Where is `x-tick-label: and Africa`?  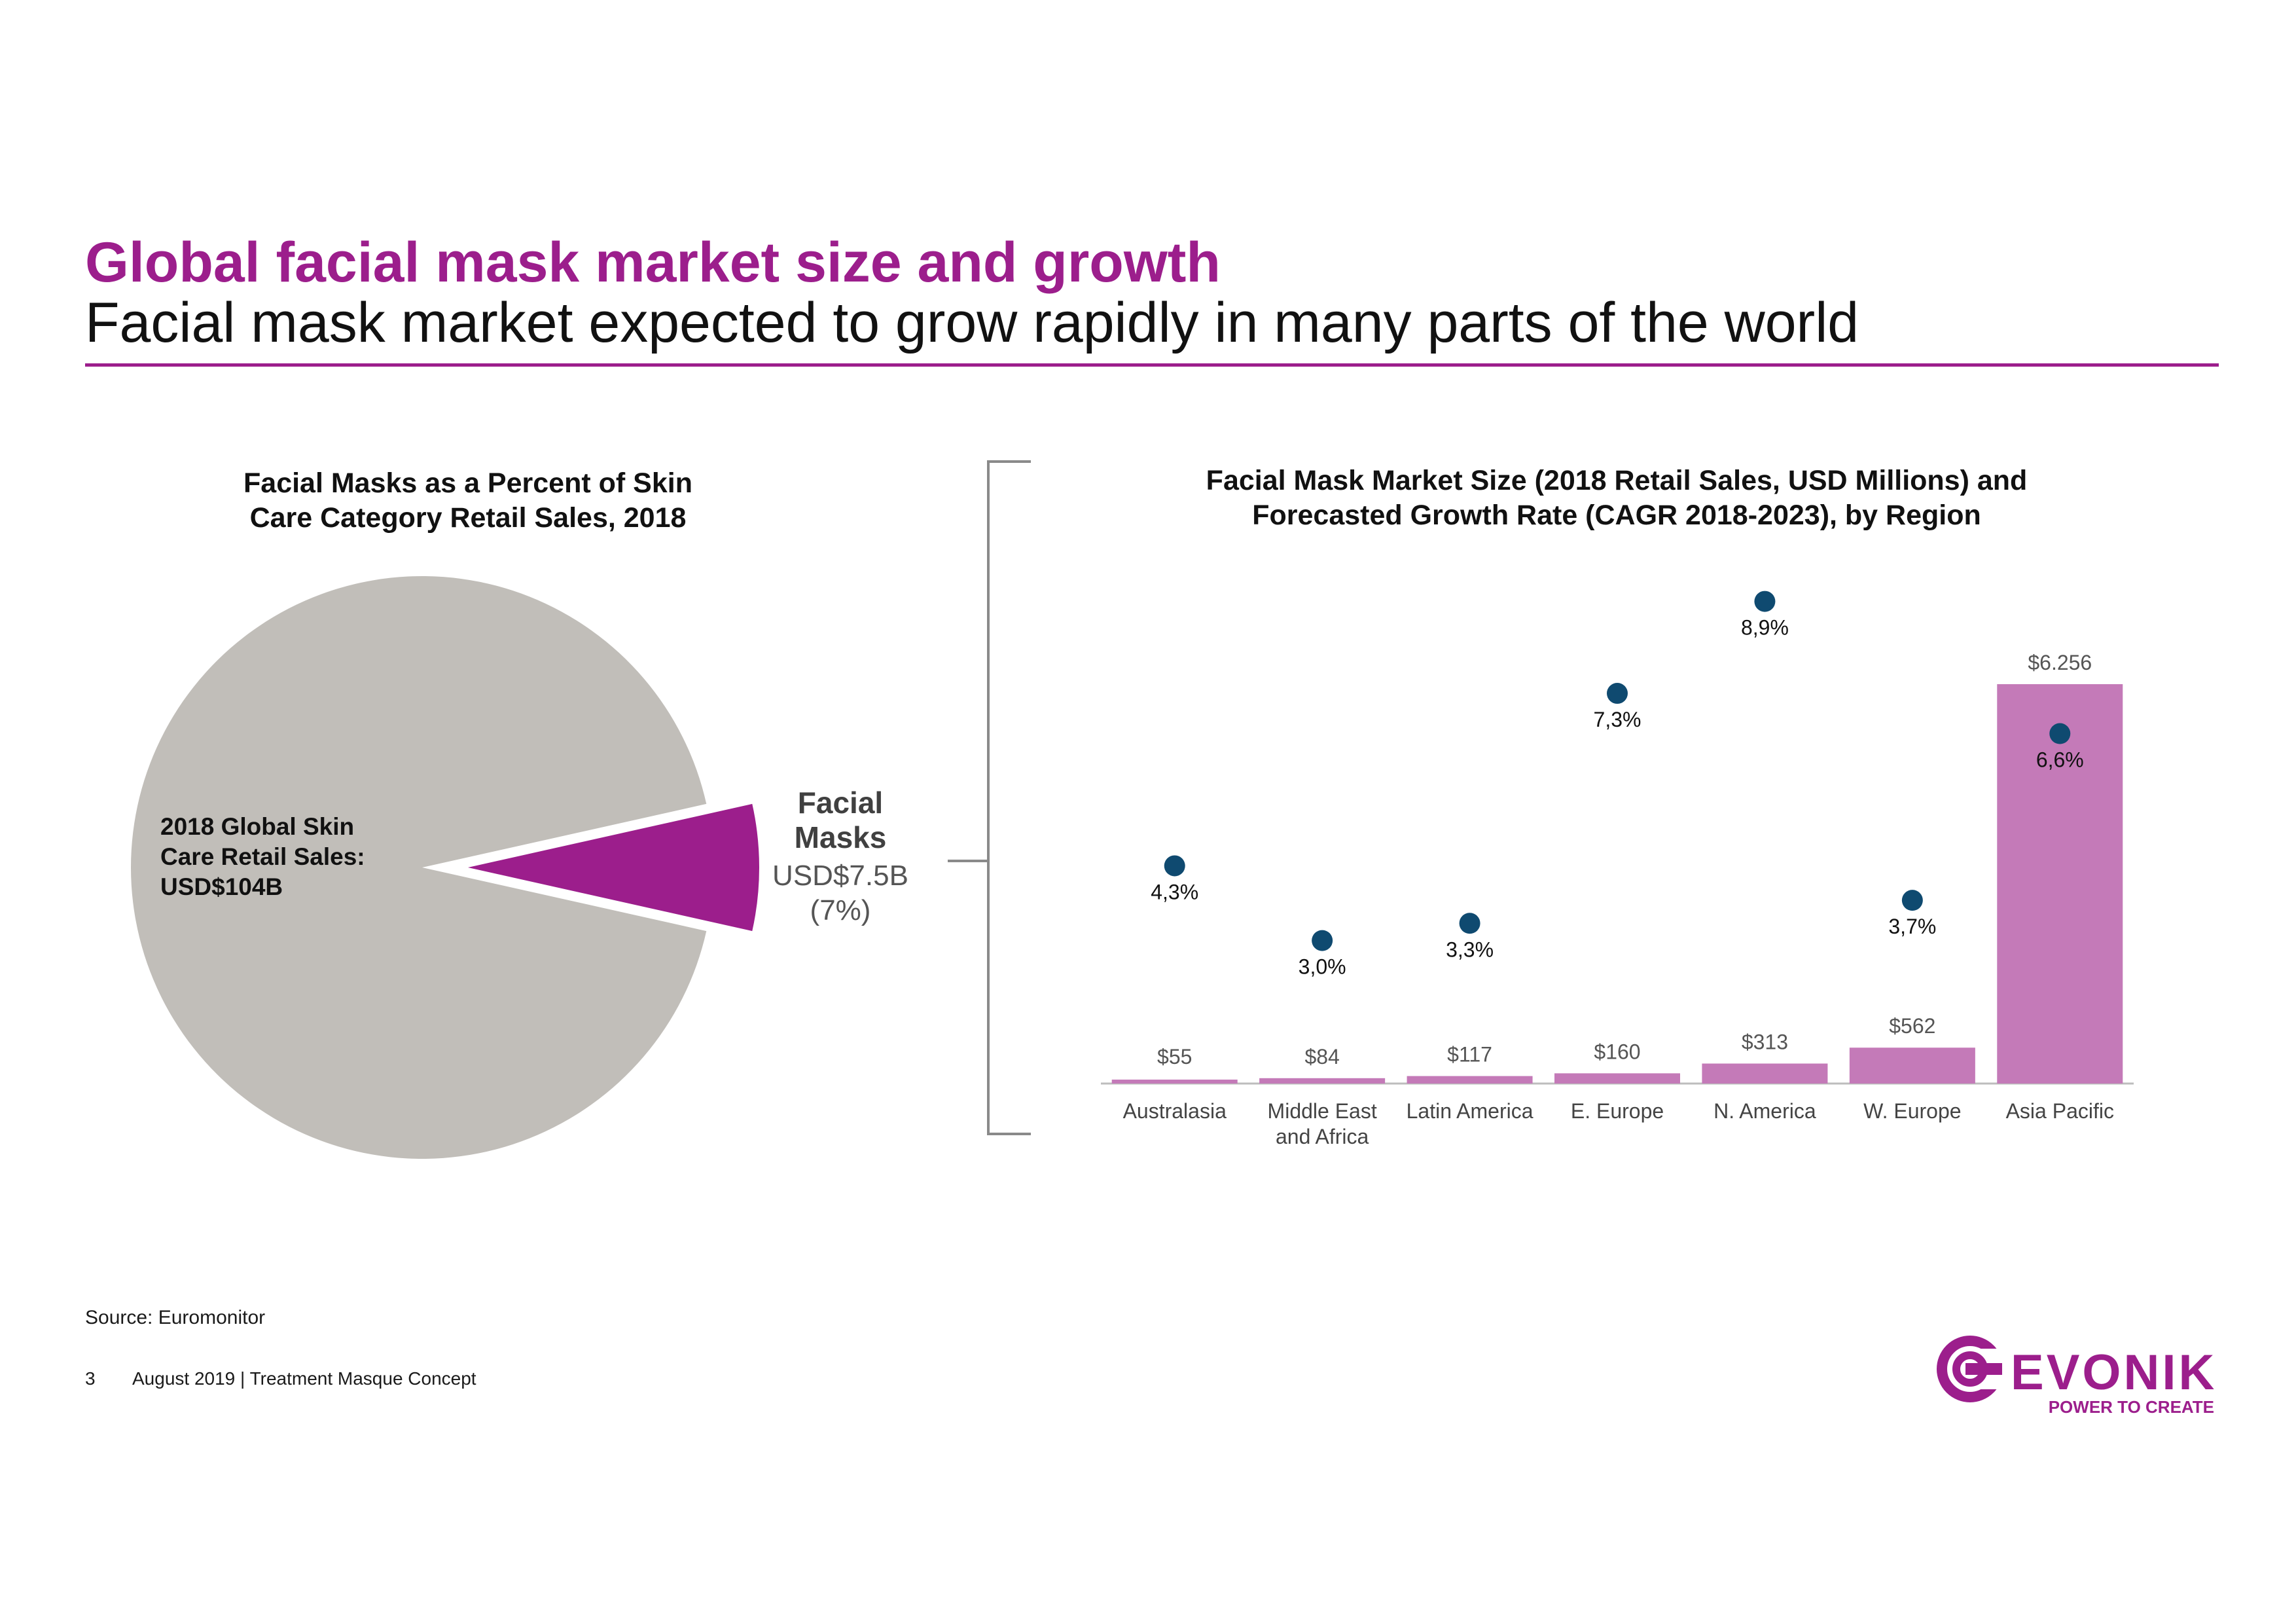
x-tick-label: and Africa is located at coordinates (1322, 1136).